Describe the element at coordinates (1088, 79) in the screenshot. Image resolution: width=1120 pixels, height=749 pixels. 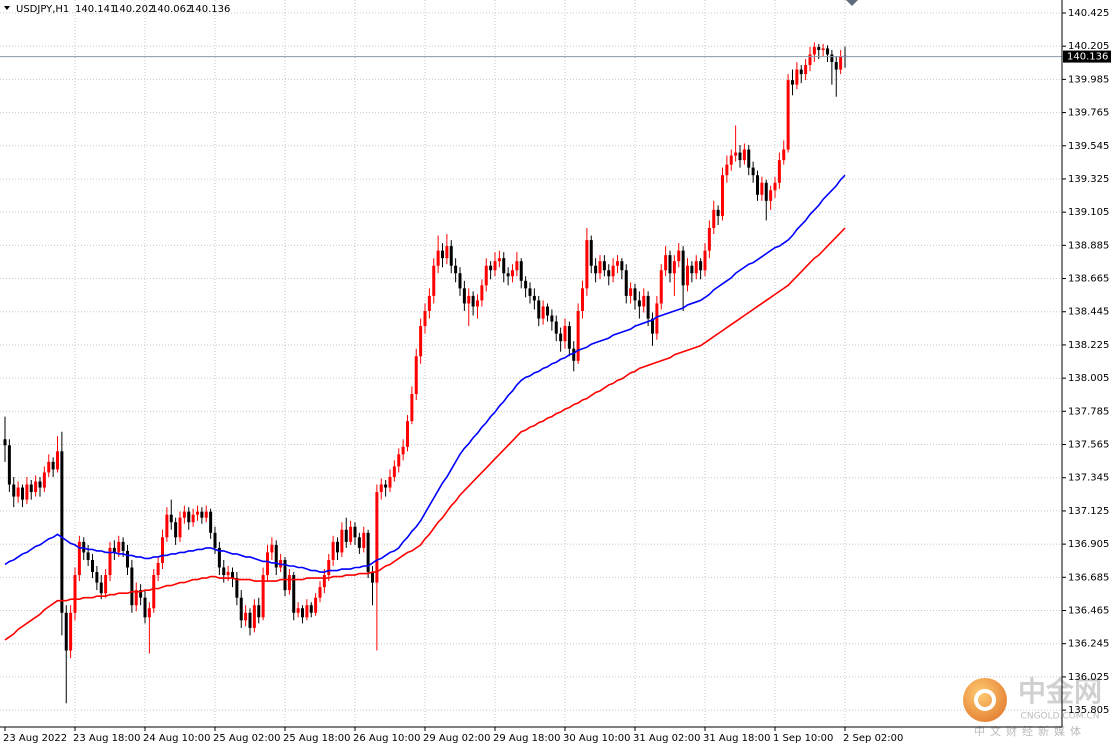
I see `y-tick-label: 139.985` at that location.